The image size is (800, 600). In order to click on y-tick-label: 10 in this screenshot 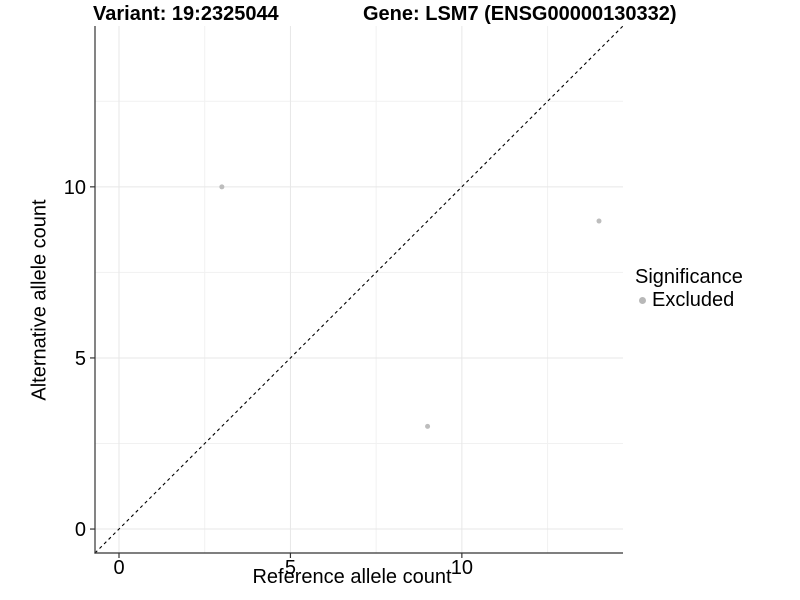, I will do `click(75, 188)`.